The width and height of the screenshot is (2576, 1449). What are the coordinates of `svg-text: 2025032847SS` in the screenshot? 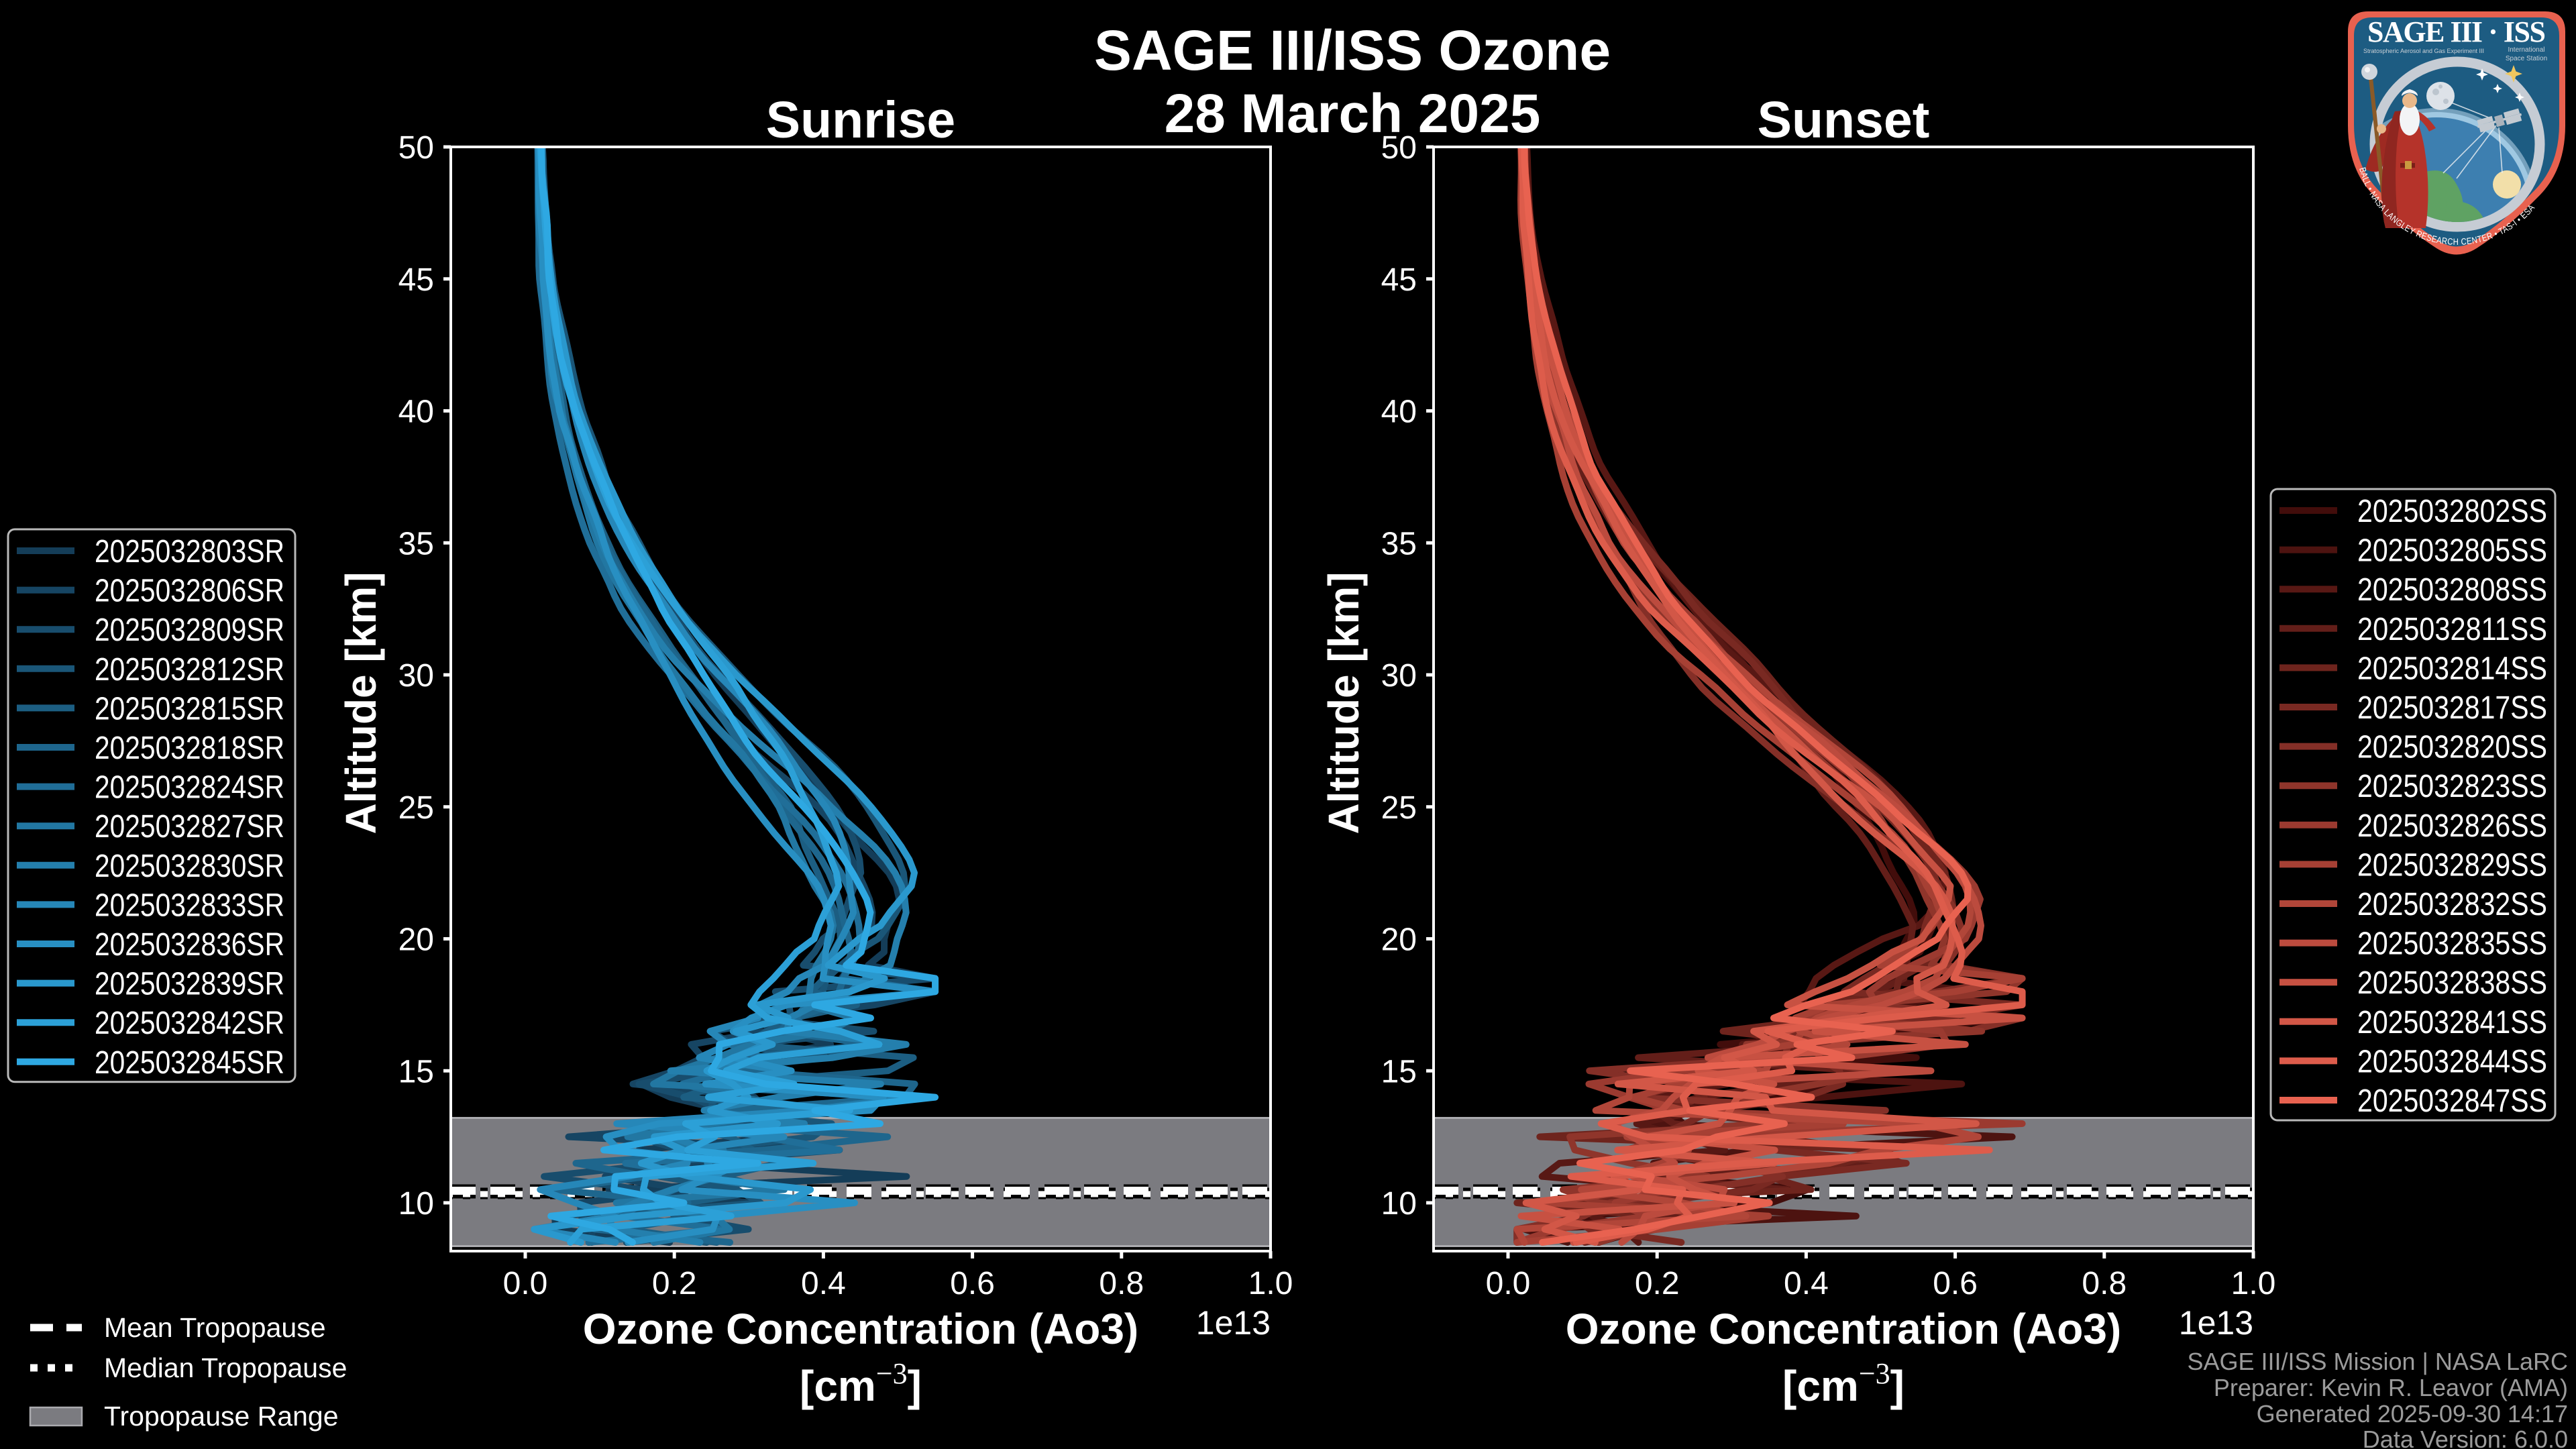 It's located at (2452, 1101).